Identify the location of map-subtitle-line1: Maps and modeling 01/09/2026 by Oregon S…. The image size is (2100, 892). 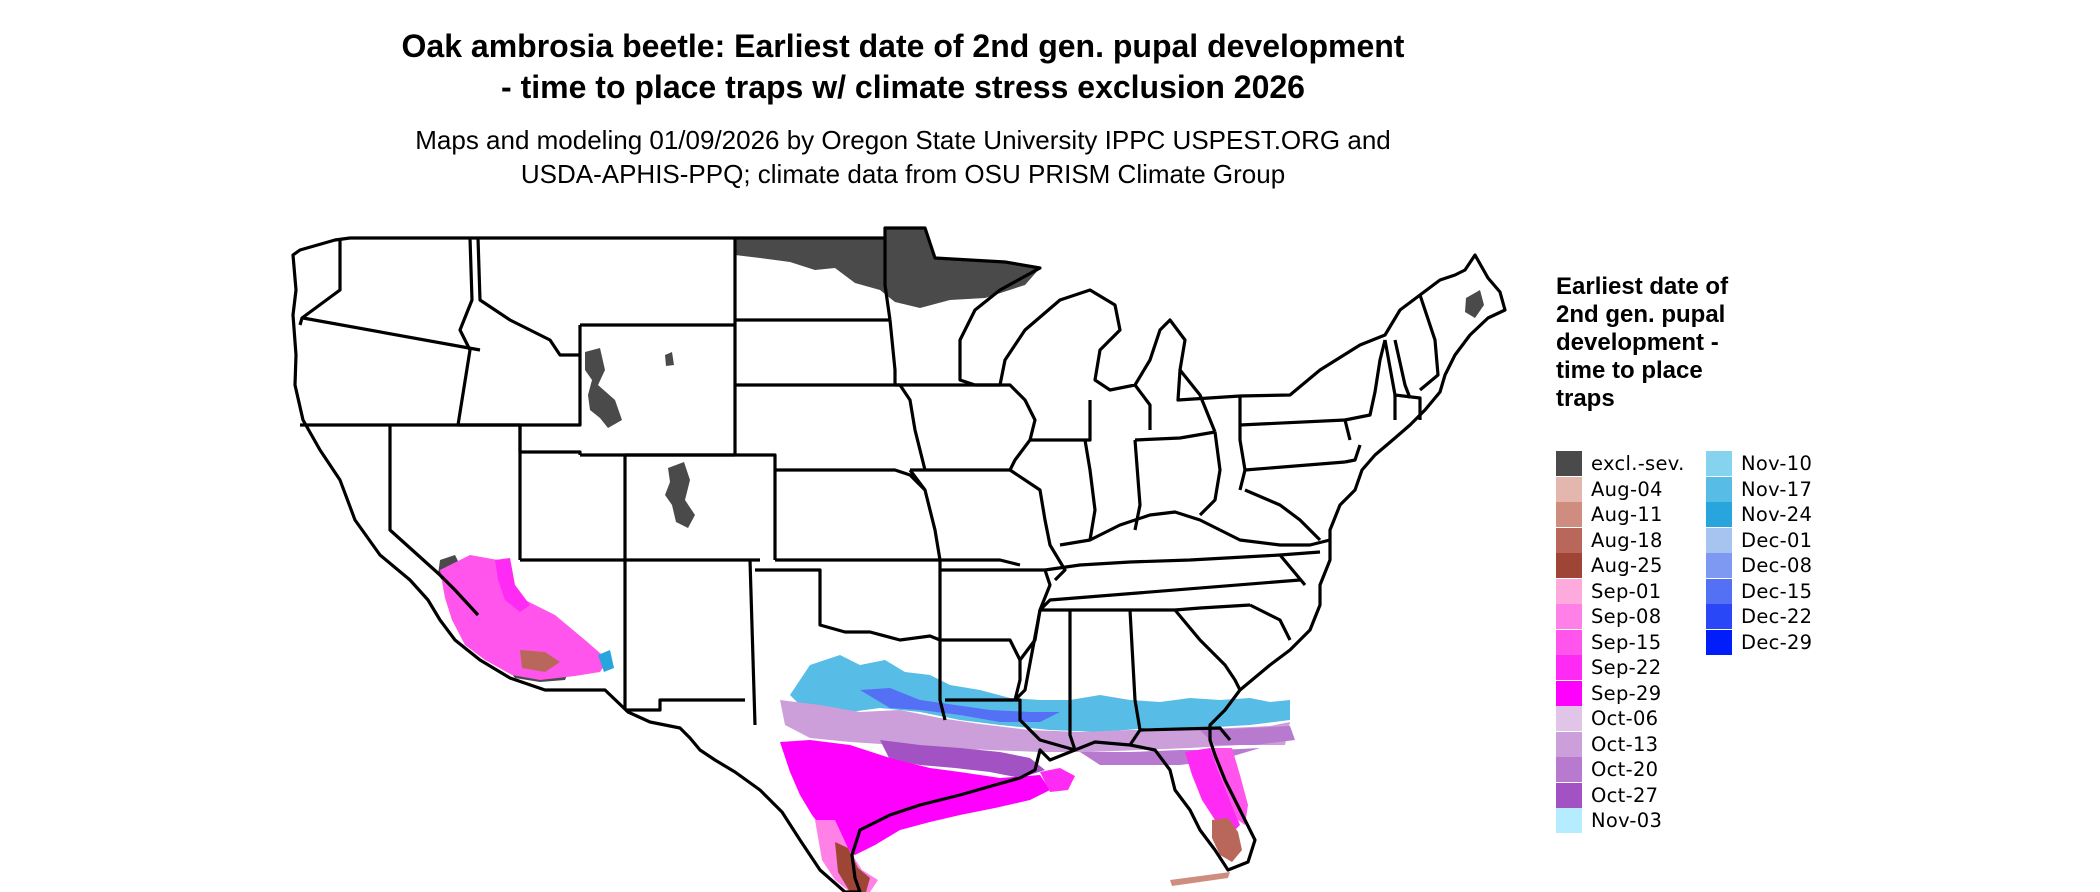
(903, 140).